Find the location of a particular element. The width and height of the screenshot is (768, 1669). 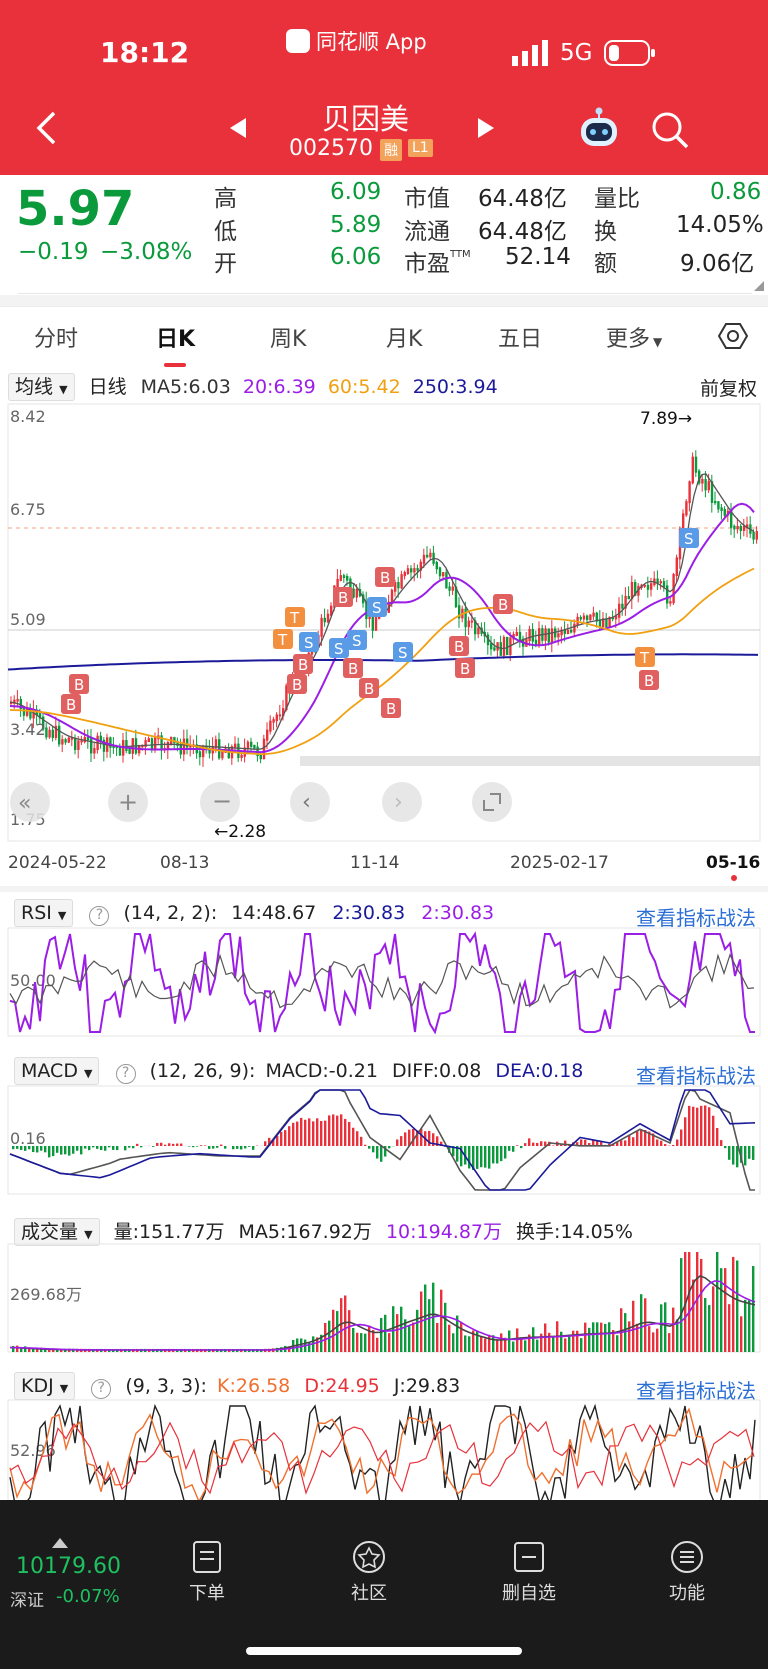

scroll-left-button is located at coordinates (30, 802).